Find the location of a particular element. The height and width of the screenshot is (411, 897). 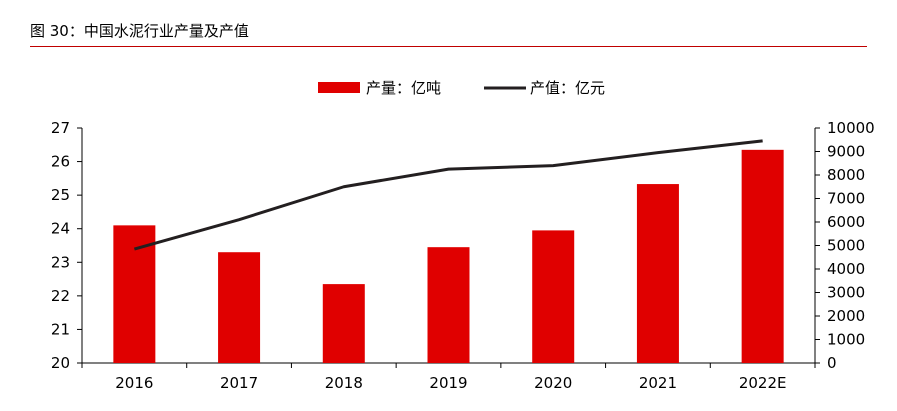

y-left-tick-label: 23 is located at coordinates (60, 262).